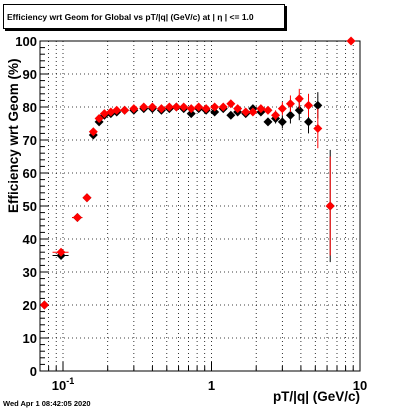 The image size is (400, 412). Describe the element at coordinates (47, 403) in the screenshot. I see `timestamp: Wed Apr 1 08:42:05 2020` at that location.